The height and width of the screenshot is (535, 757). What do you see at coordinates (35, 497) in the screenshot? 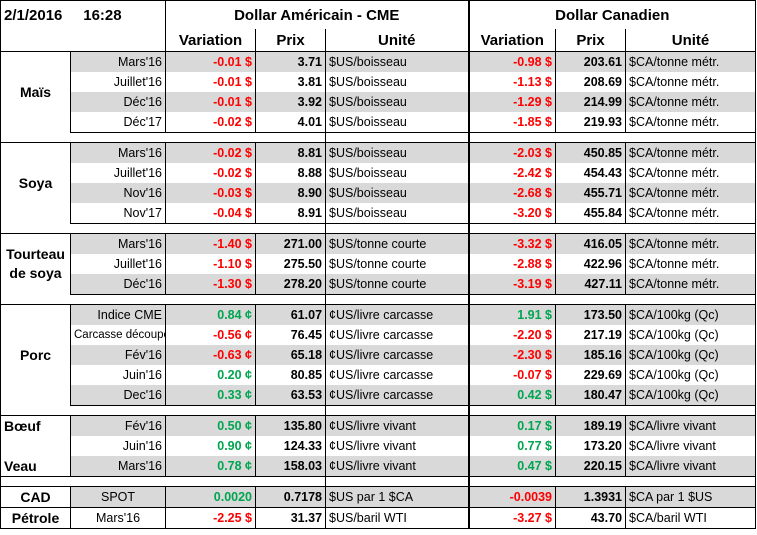
I see `group-label-cad: CAD` at bounding box center [35, 497].